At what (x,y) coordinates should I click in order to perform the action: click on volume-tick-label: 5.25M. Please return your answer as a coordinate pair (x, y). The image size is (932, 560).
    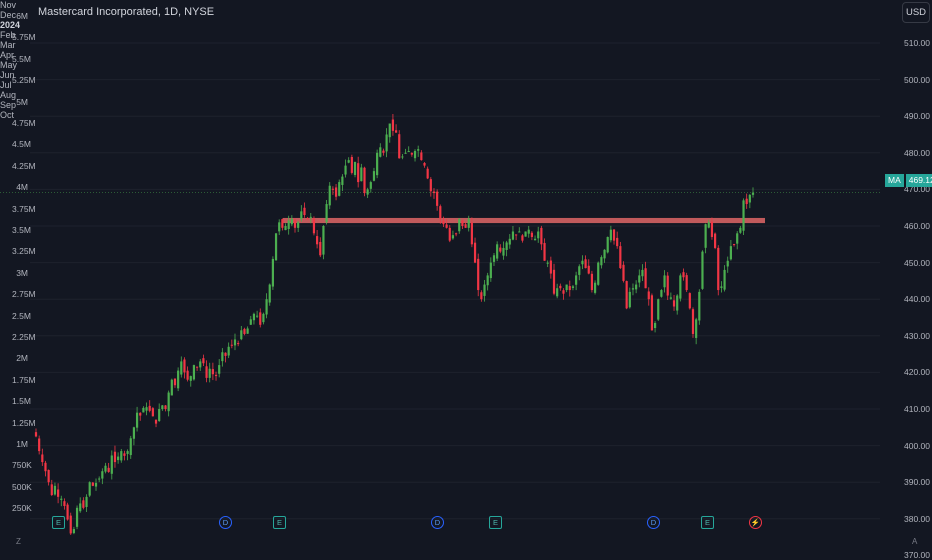
    Looking at the image, I should click on (24, 80).